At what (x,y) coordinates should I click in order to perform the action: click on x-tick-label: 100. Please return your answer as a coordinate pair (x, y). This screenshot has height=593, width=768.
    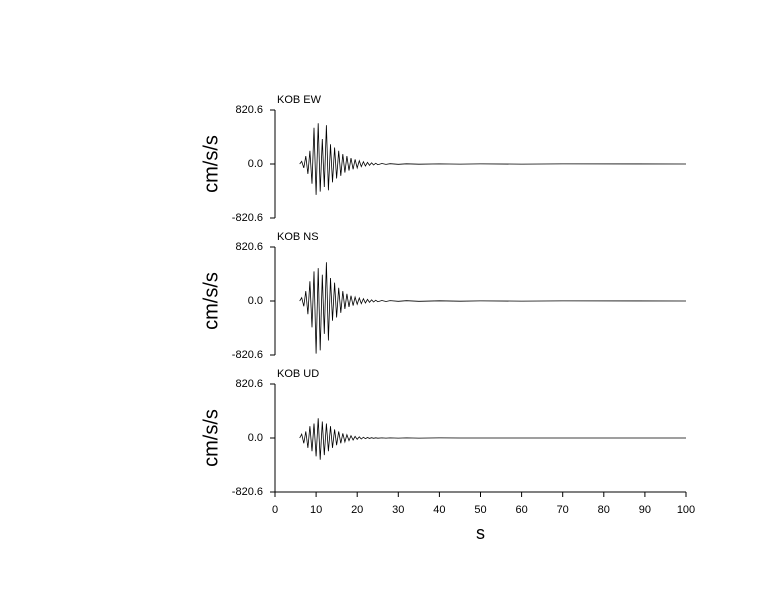
    Looking at the image, I should click on (686, 510).